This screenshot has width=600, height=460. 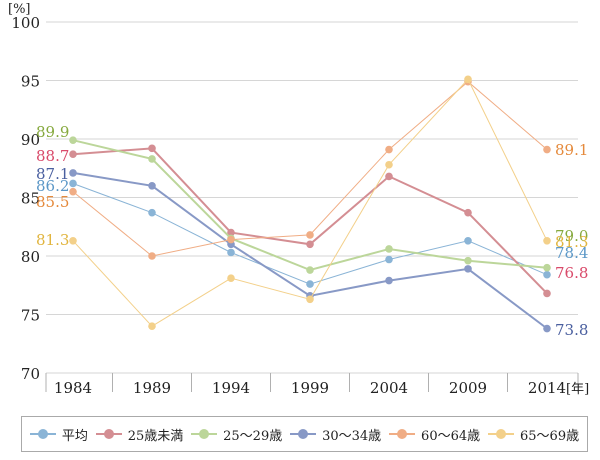 I want to click on legend-label: 65～69歳, so click(x=550, y=436).